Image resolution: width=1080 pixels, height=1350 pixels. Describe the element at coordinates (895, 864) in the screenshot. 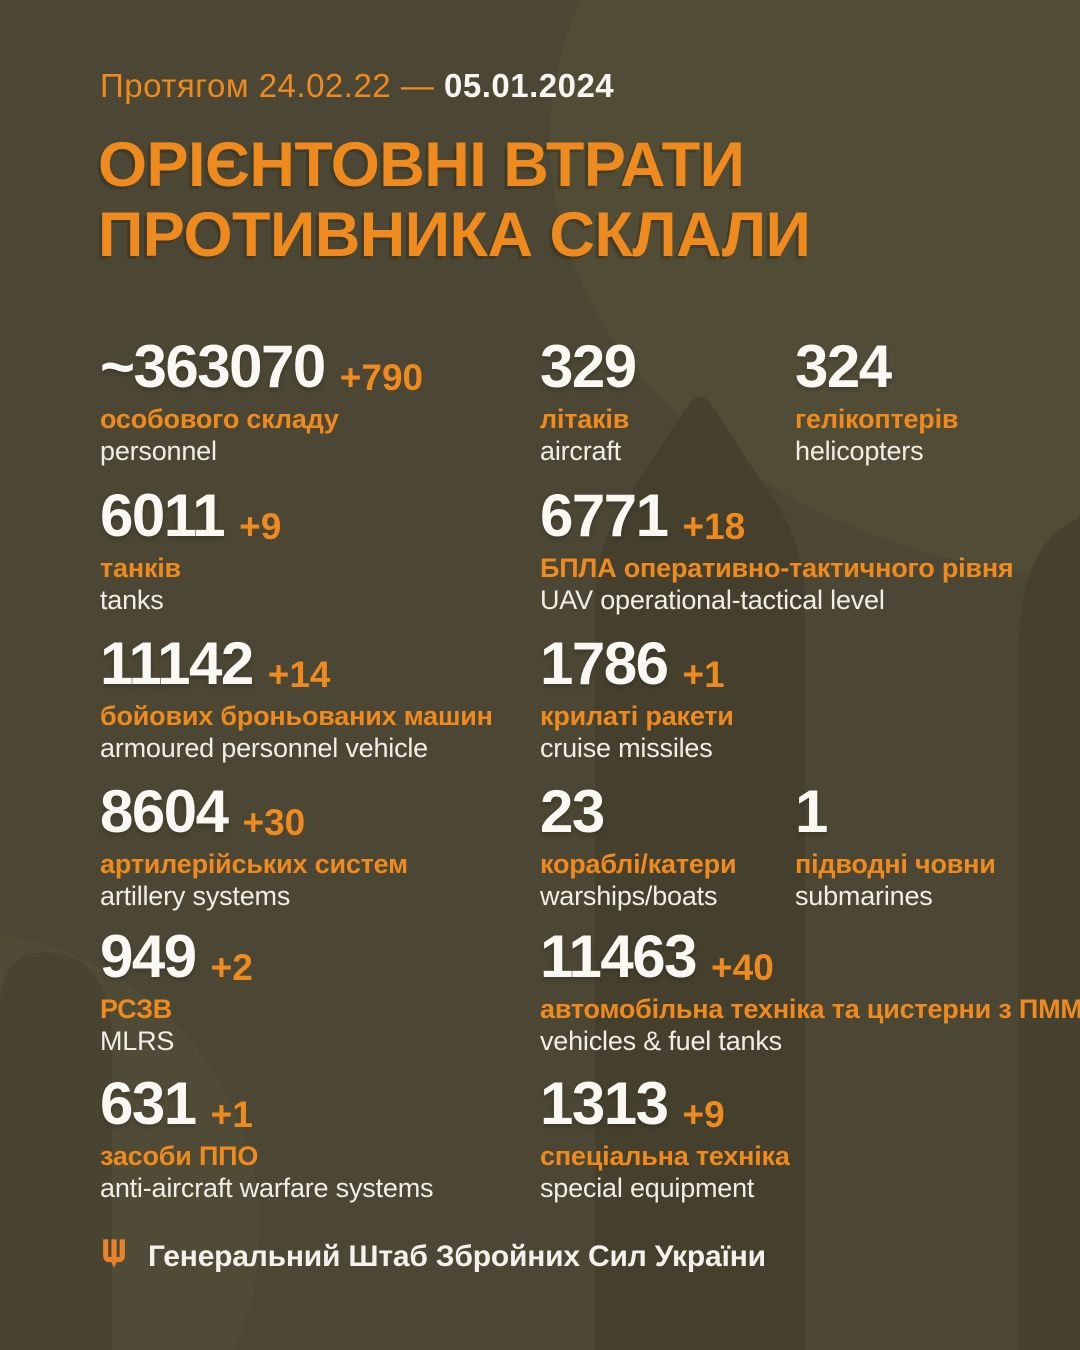

I see `stat-label-uk: підводні човни` at that location.